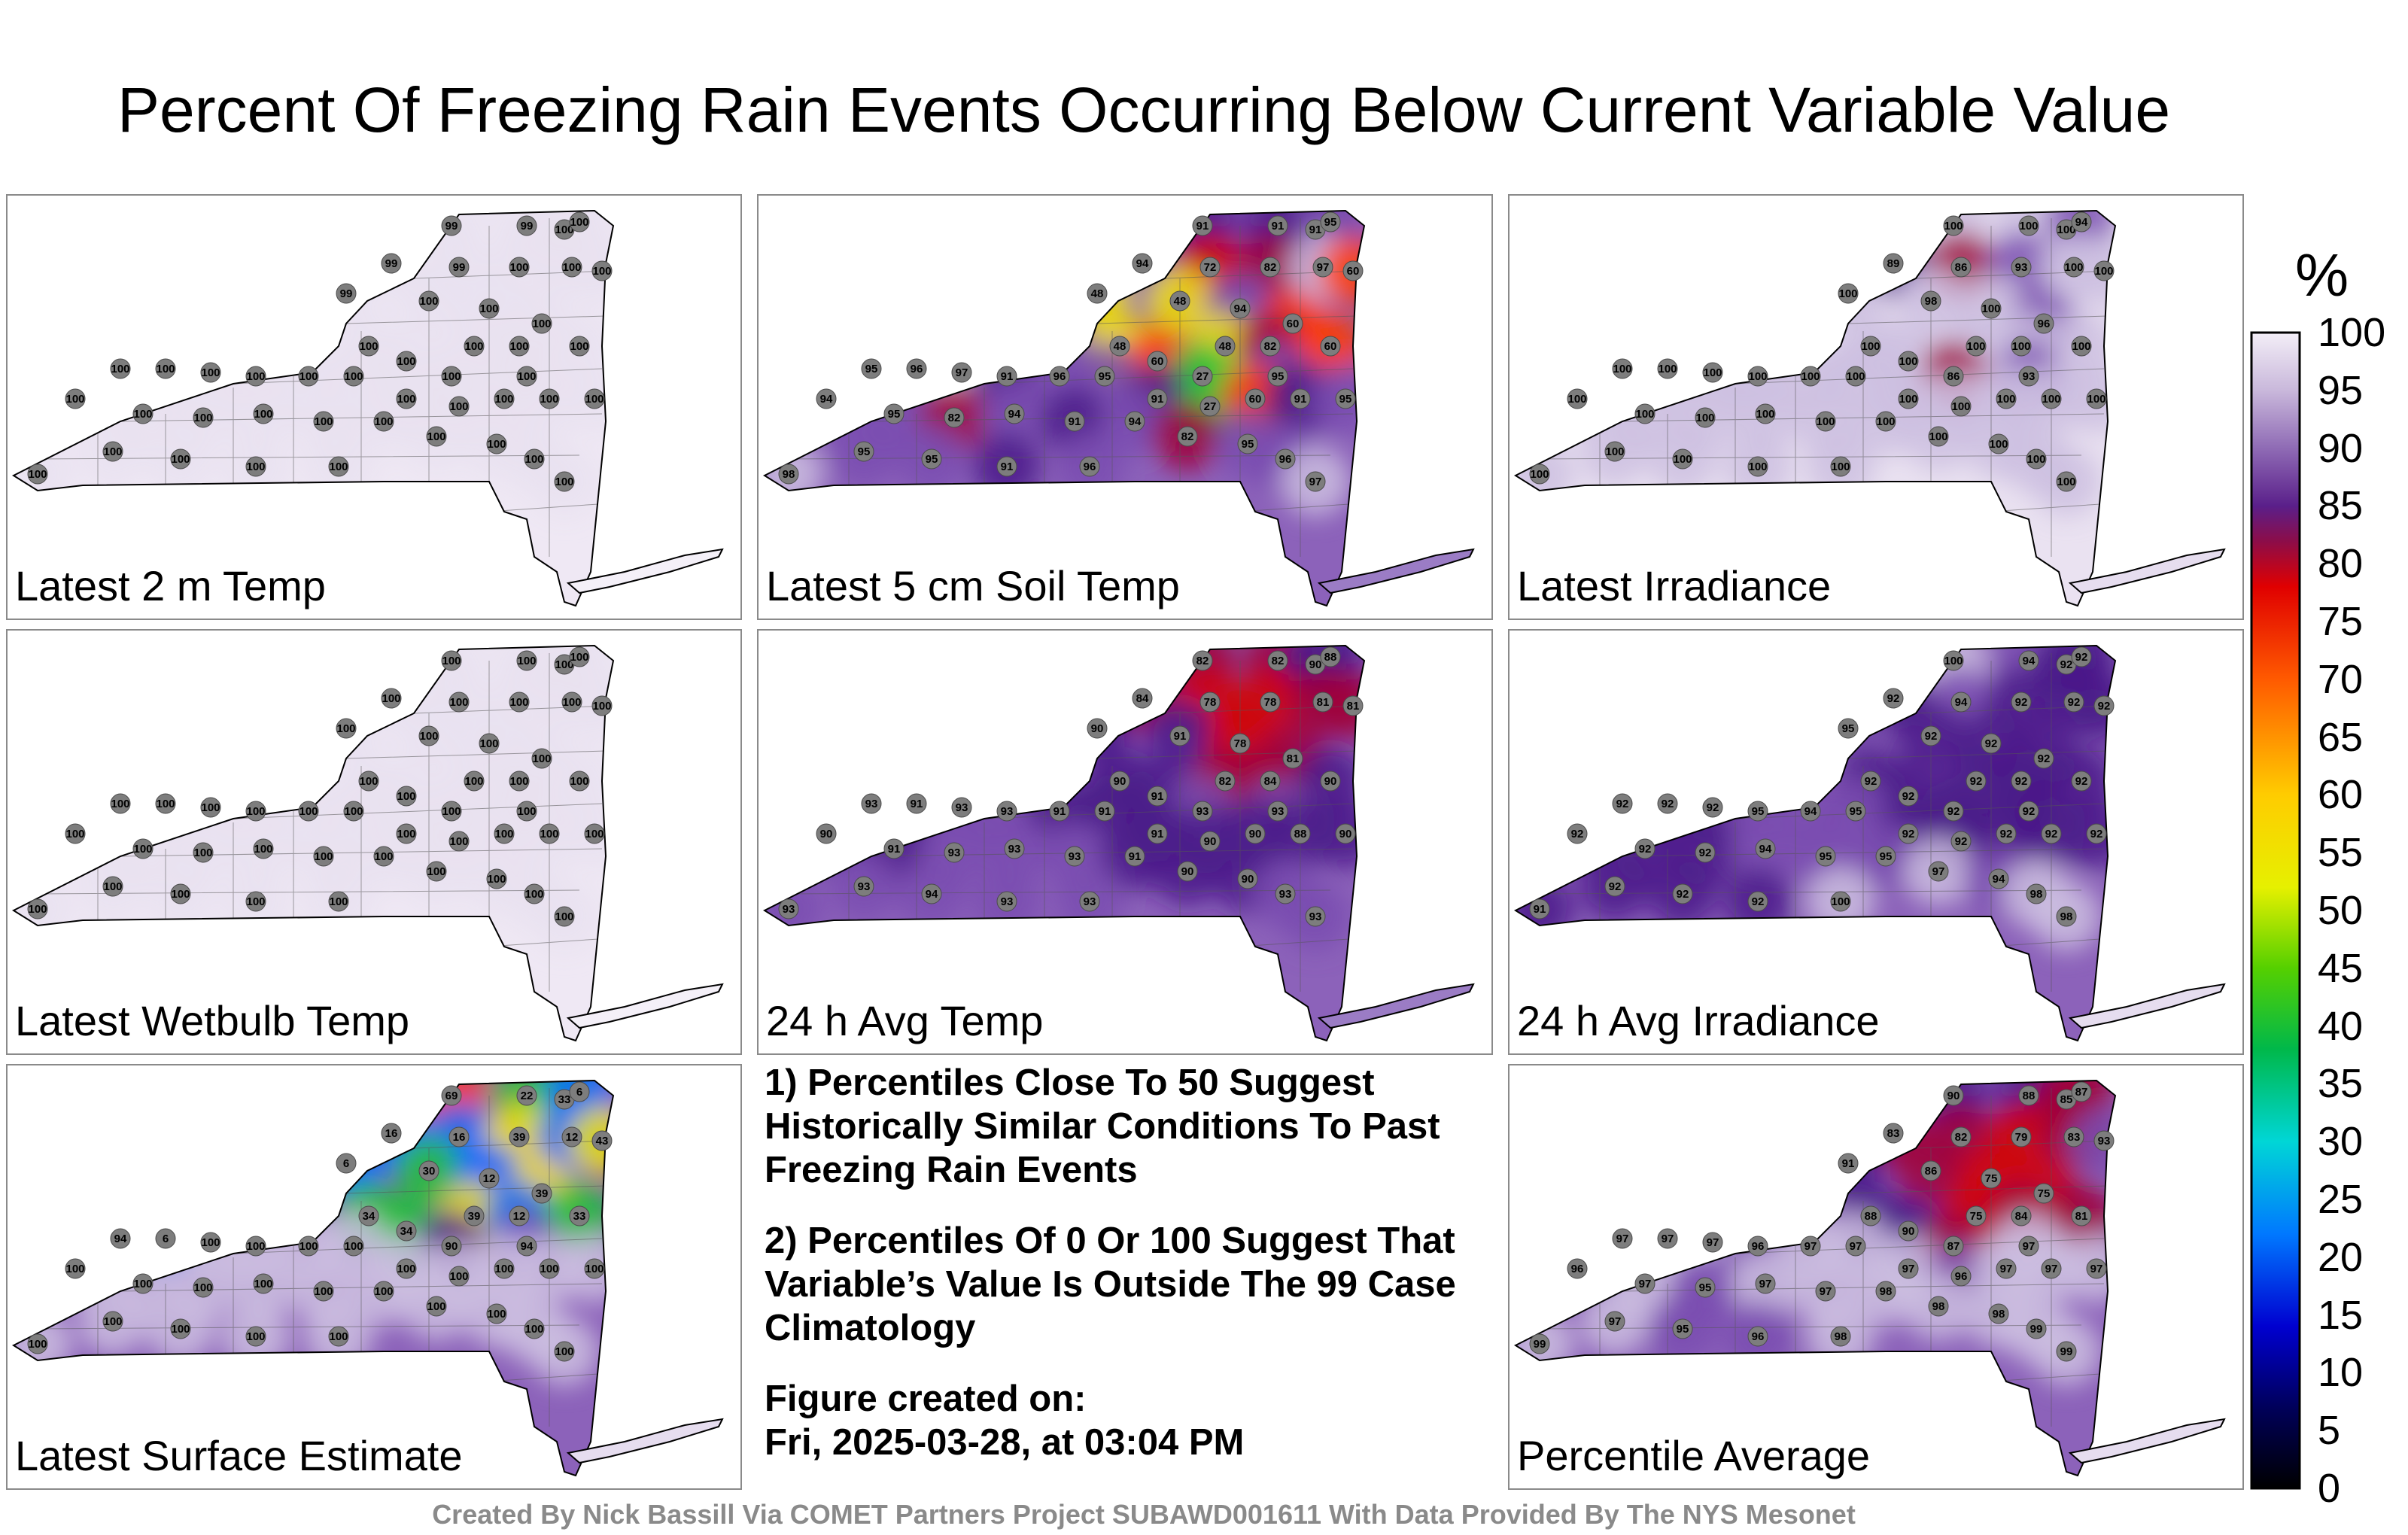 The height and width of the screenshot is (1535, 2408). I want to click on station-marker: 98, so click(2036, 893).